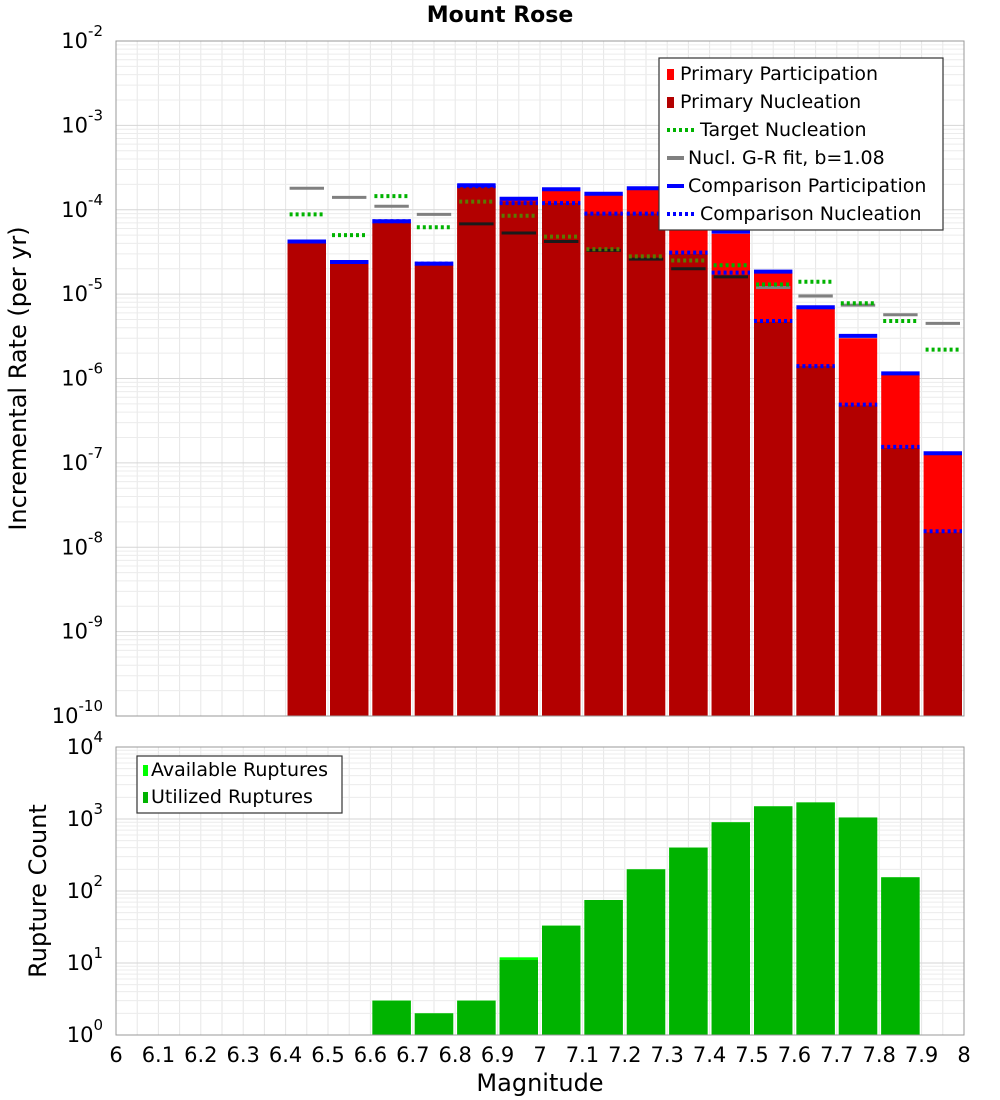 This screenshot has width=1000, height=1100. I want to click on y-axis-title: Incremental Rate (per yr), so click(18, 378).